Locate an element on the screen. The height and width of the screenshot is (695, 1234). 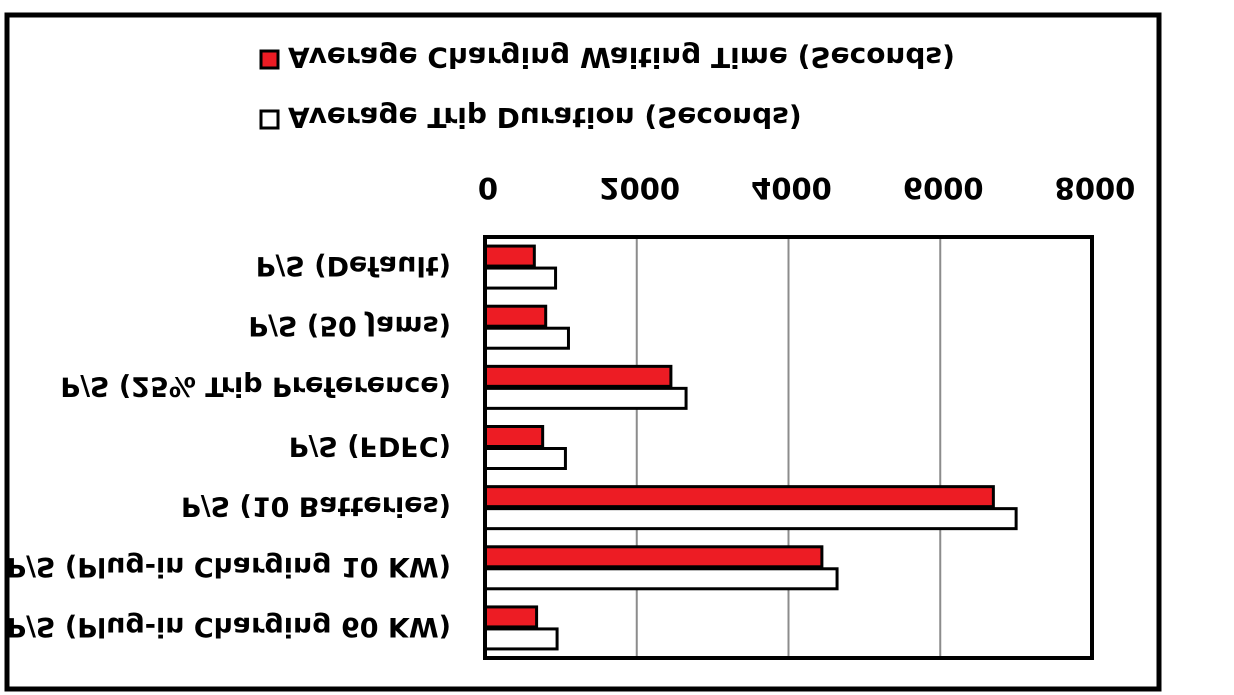
category-label: P/S (FDFC) is located at coordinates (370, 446).